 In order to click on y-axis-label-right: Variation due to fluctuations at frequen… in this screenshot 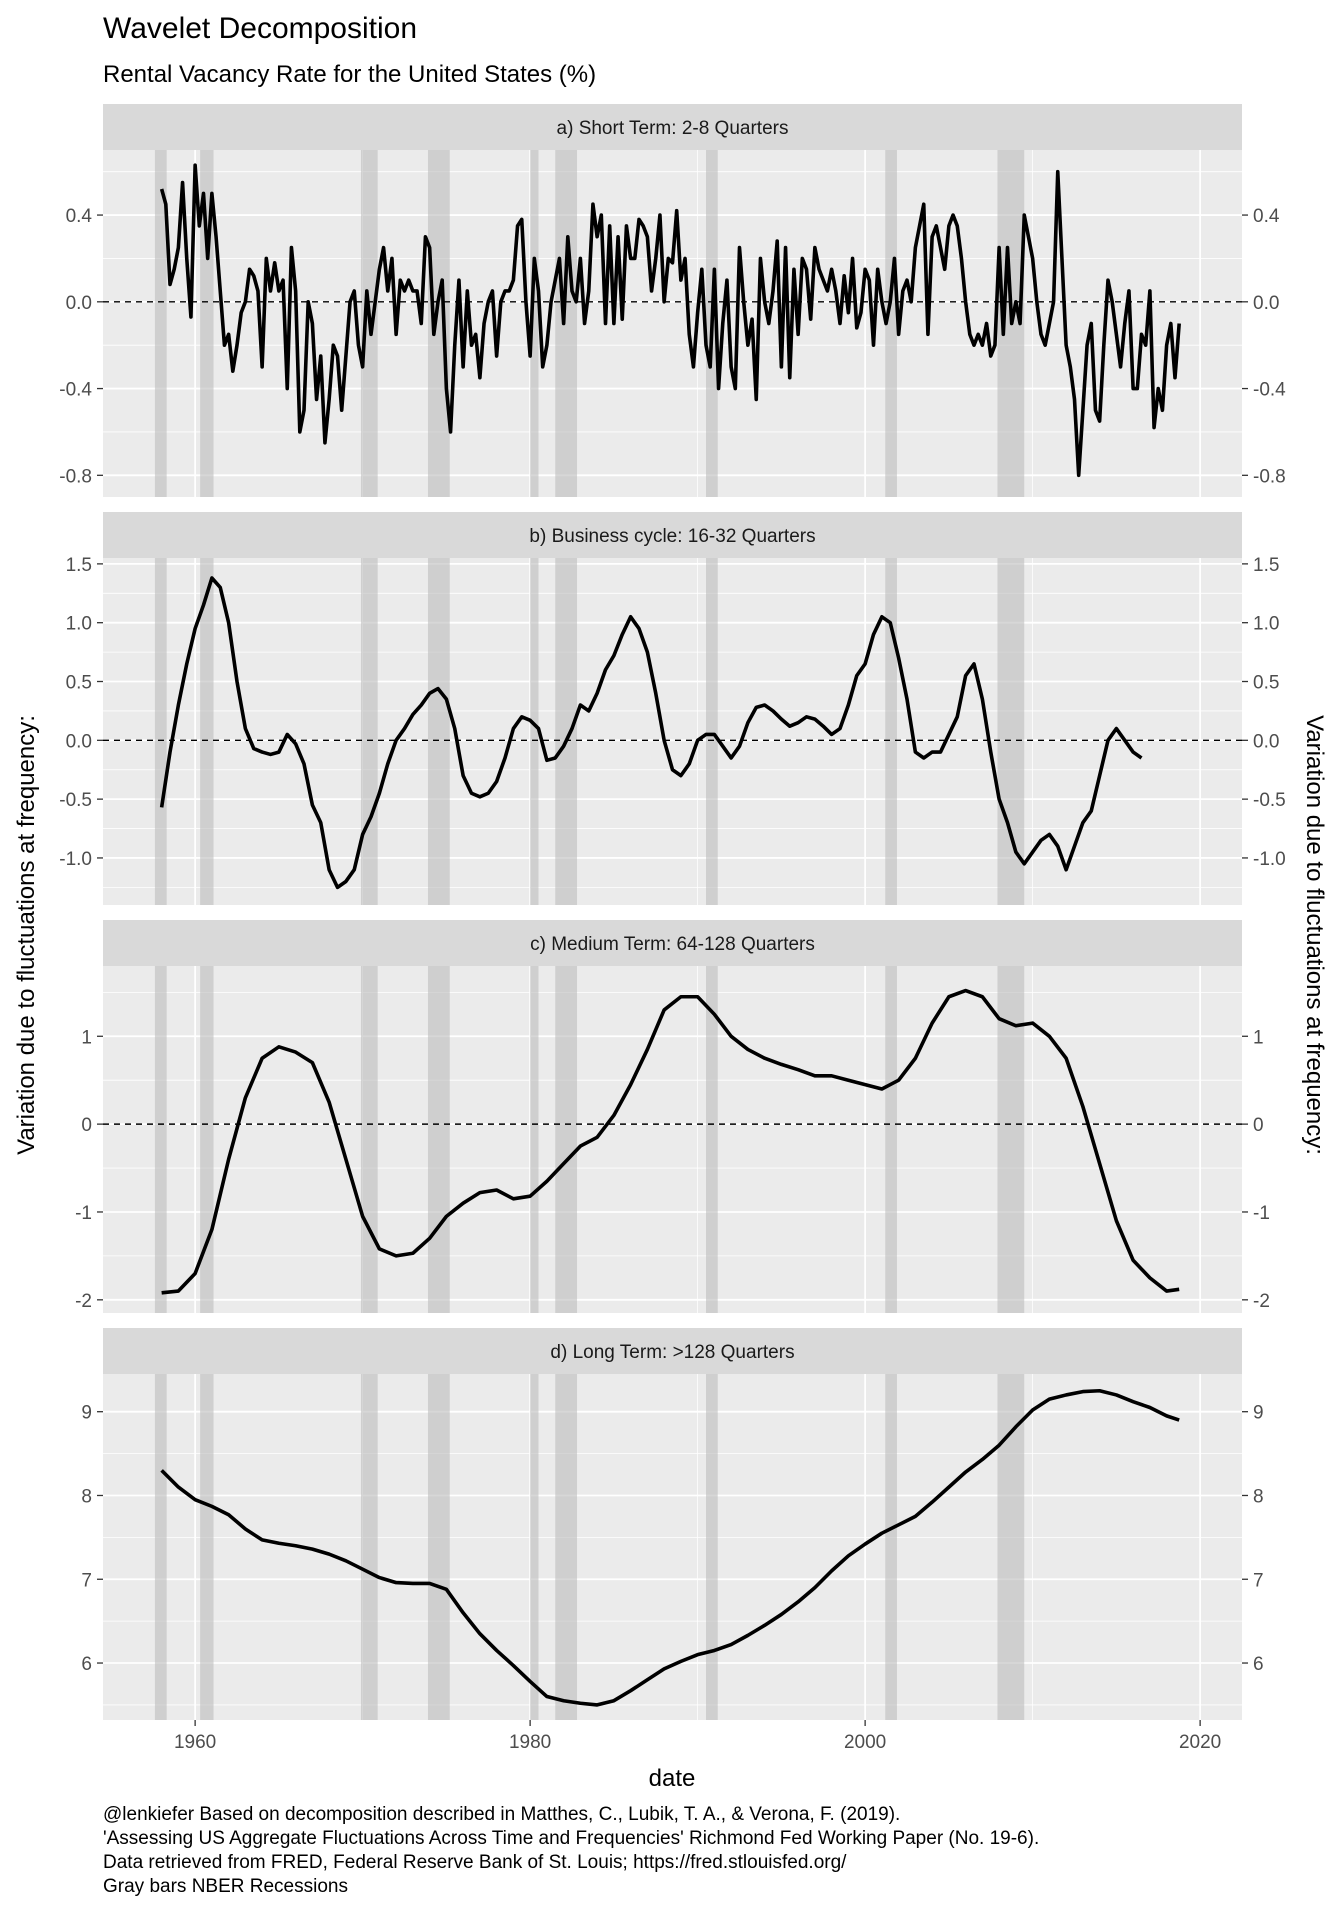, I will do `click(1314, 935)`.